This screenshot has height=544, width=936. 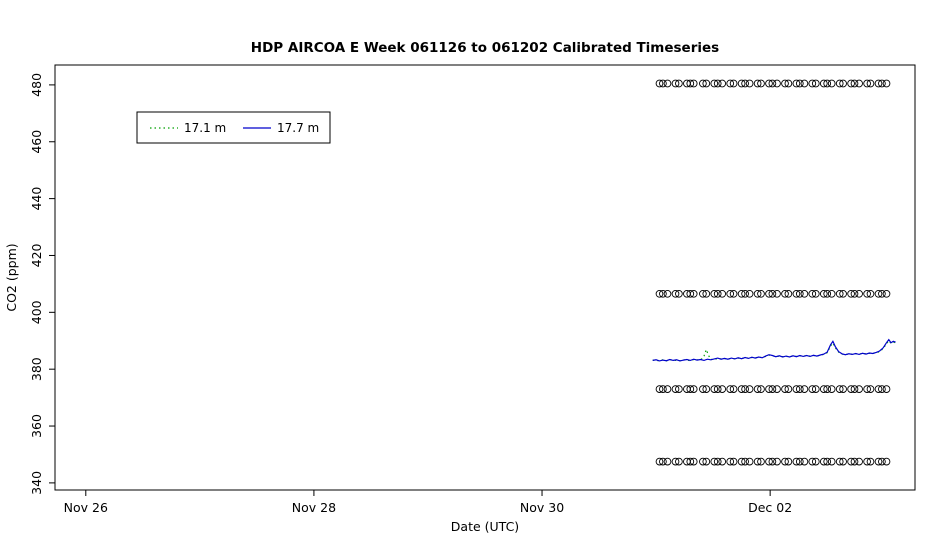 I want to click on x-tick-label: Nov 28, so click(x=314, y=507).